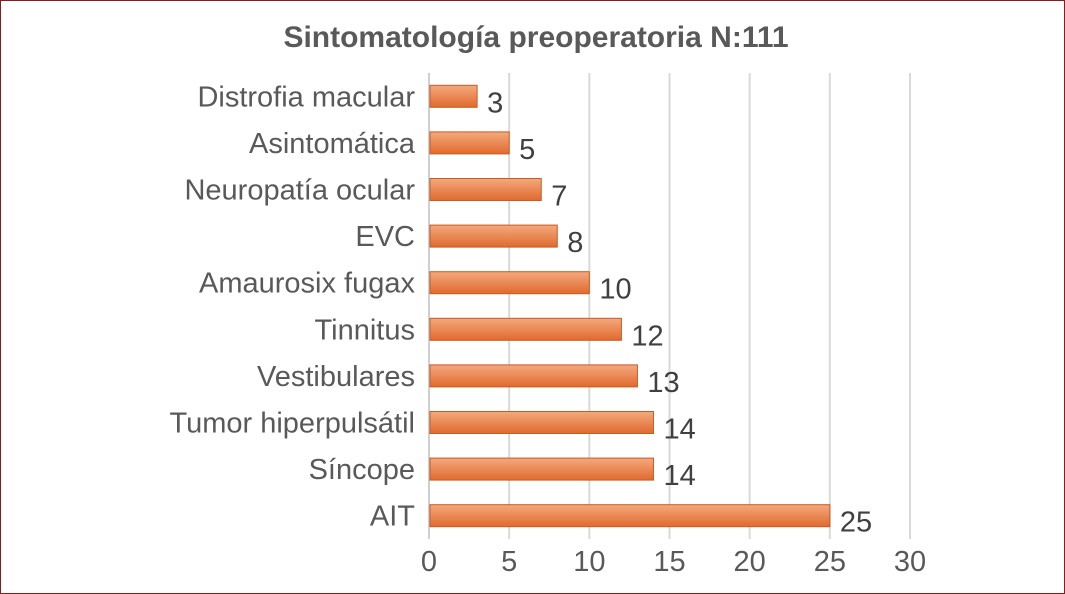  What do you see at coordinates (679, 476) in the screenshot?
I see `data-label-9: 14` at bounding box center [679, 476].